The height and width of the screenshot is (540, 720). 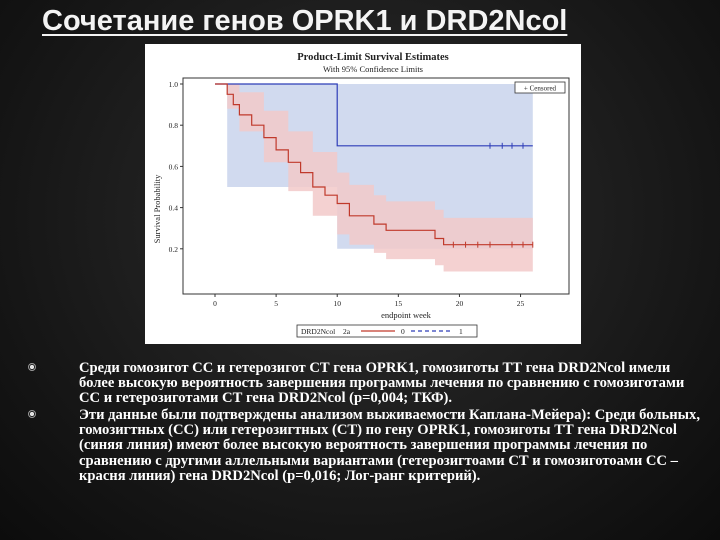 I want to click on slide-title: Сочетание генов OPRK1 и DRD2Ncol, so click(x=305, y=21).